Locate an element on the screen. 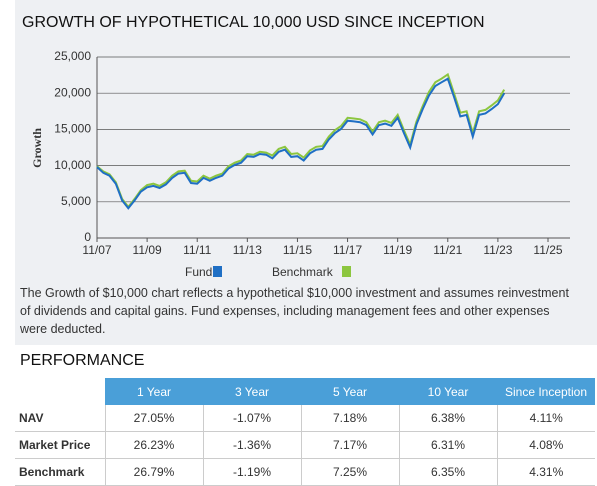 This screenshot has width=597, height=486. table-cell: -1.07% is located at coordinates (251, 418).